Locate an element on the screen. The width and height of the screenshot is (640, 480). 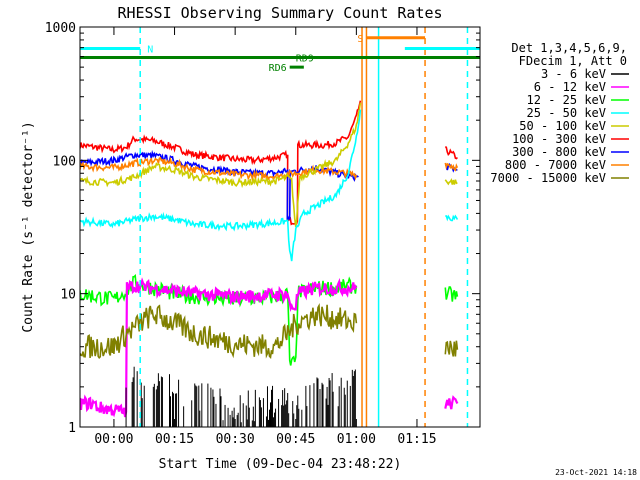
annotation-label: S is located at coordinates (360, 39).